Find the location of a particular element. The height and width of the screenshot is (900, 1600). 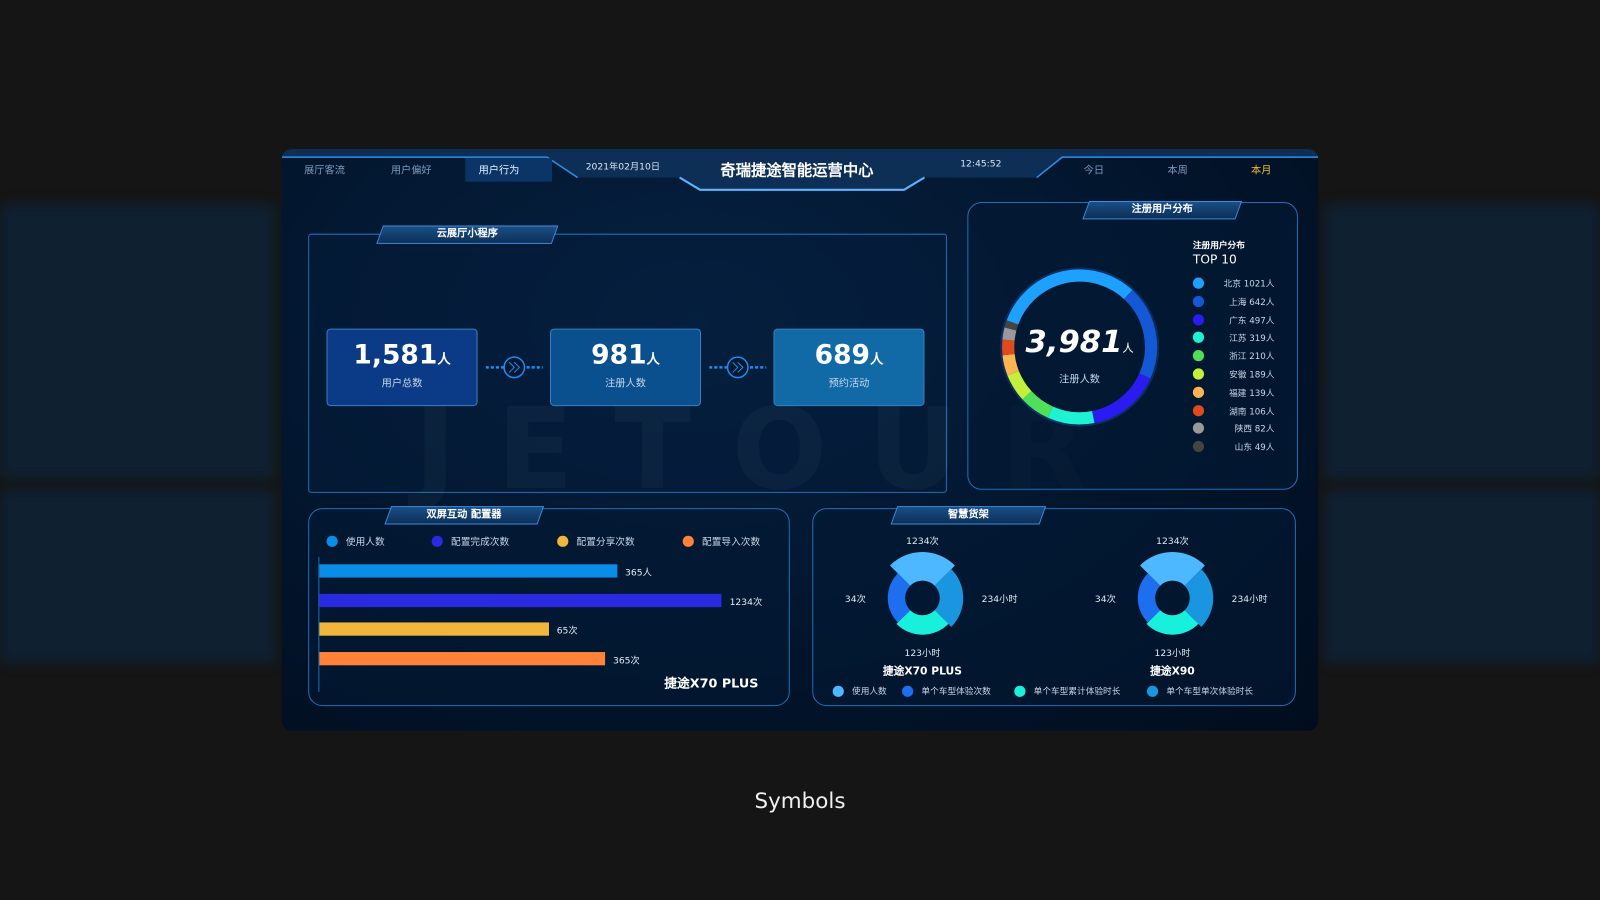

blurred-left-screen is located at coordinates (138, 342).